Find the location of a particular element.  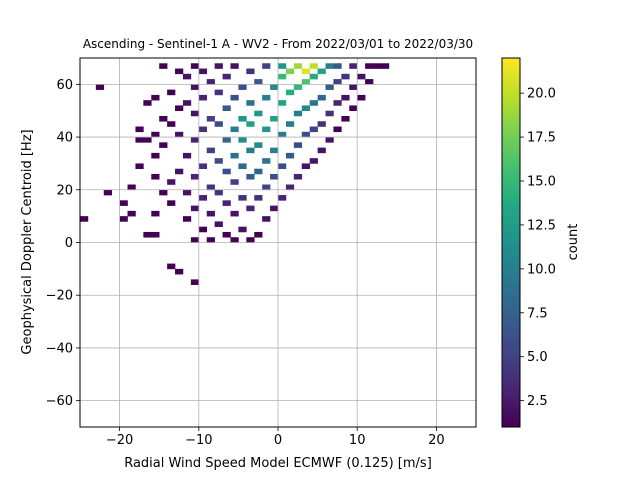

colorbar-tick-label: 5.0 is located at coordinates (537, 357).